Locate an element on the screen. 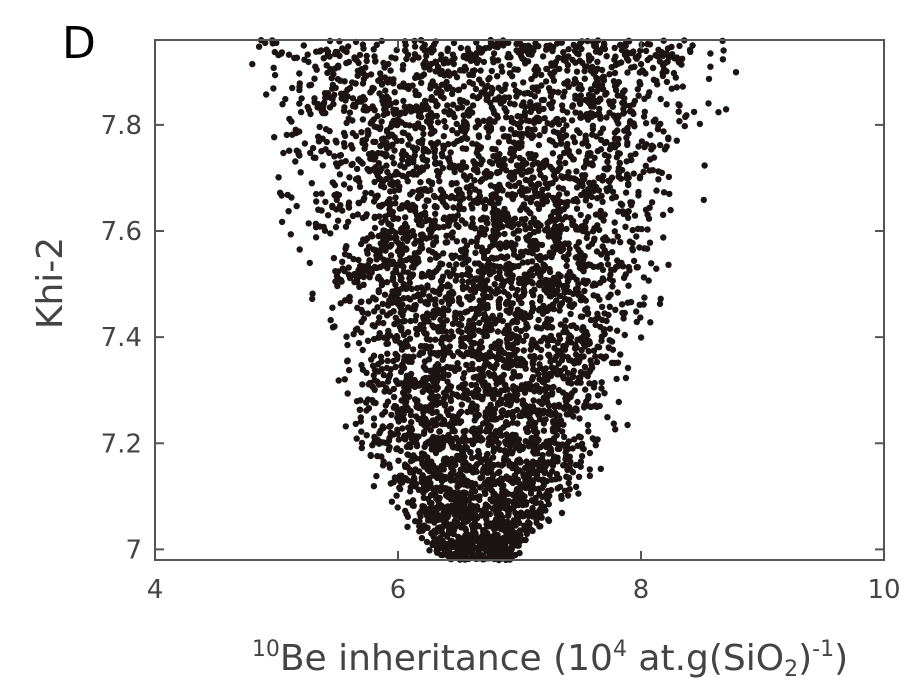 The width and height of the screenshot is (921, 687). panel-letter: D is located at coordinates (79, 43).